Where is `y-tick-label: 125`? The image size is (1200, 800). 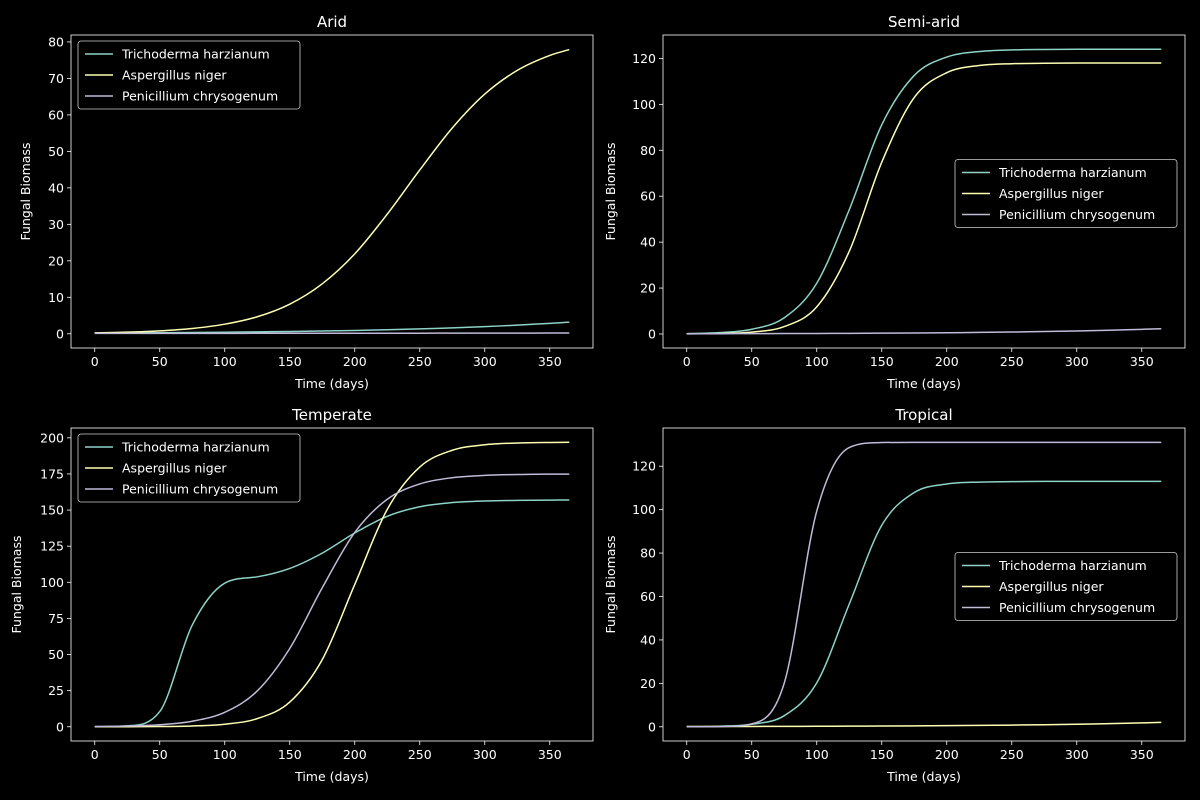 y-tick-label: 125 is located at coordinates (52, 546).